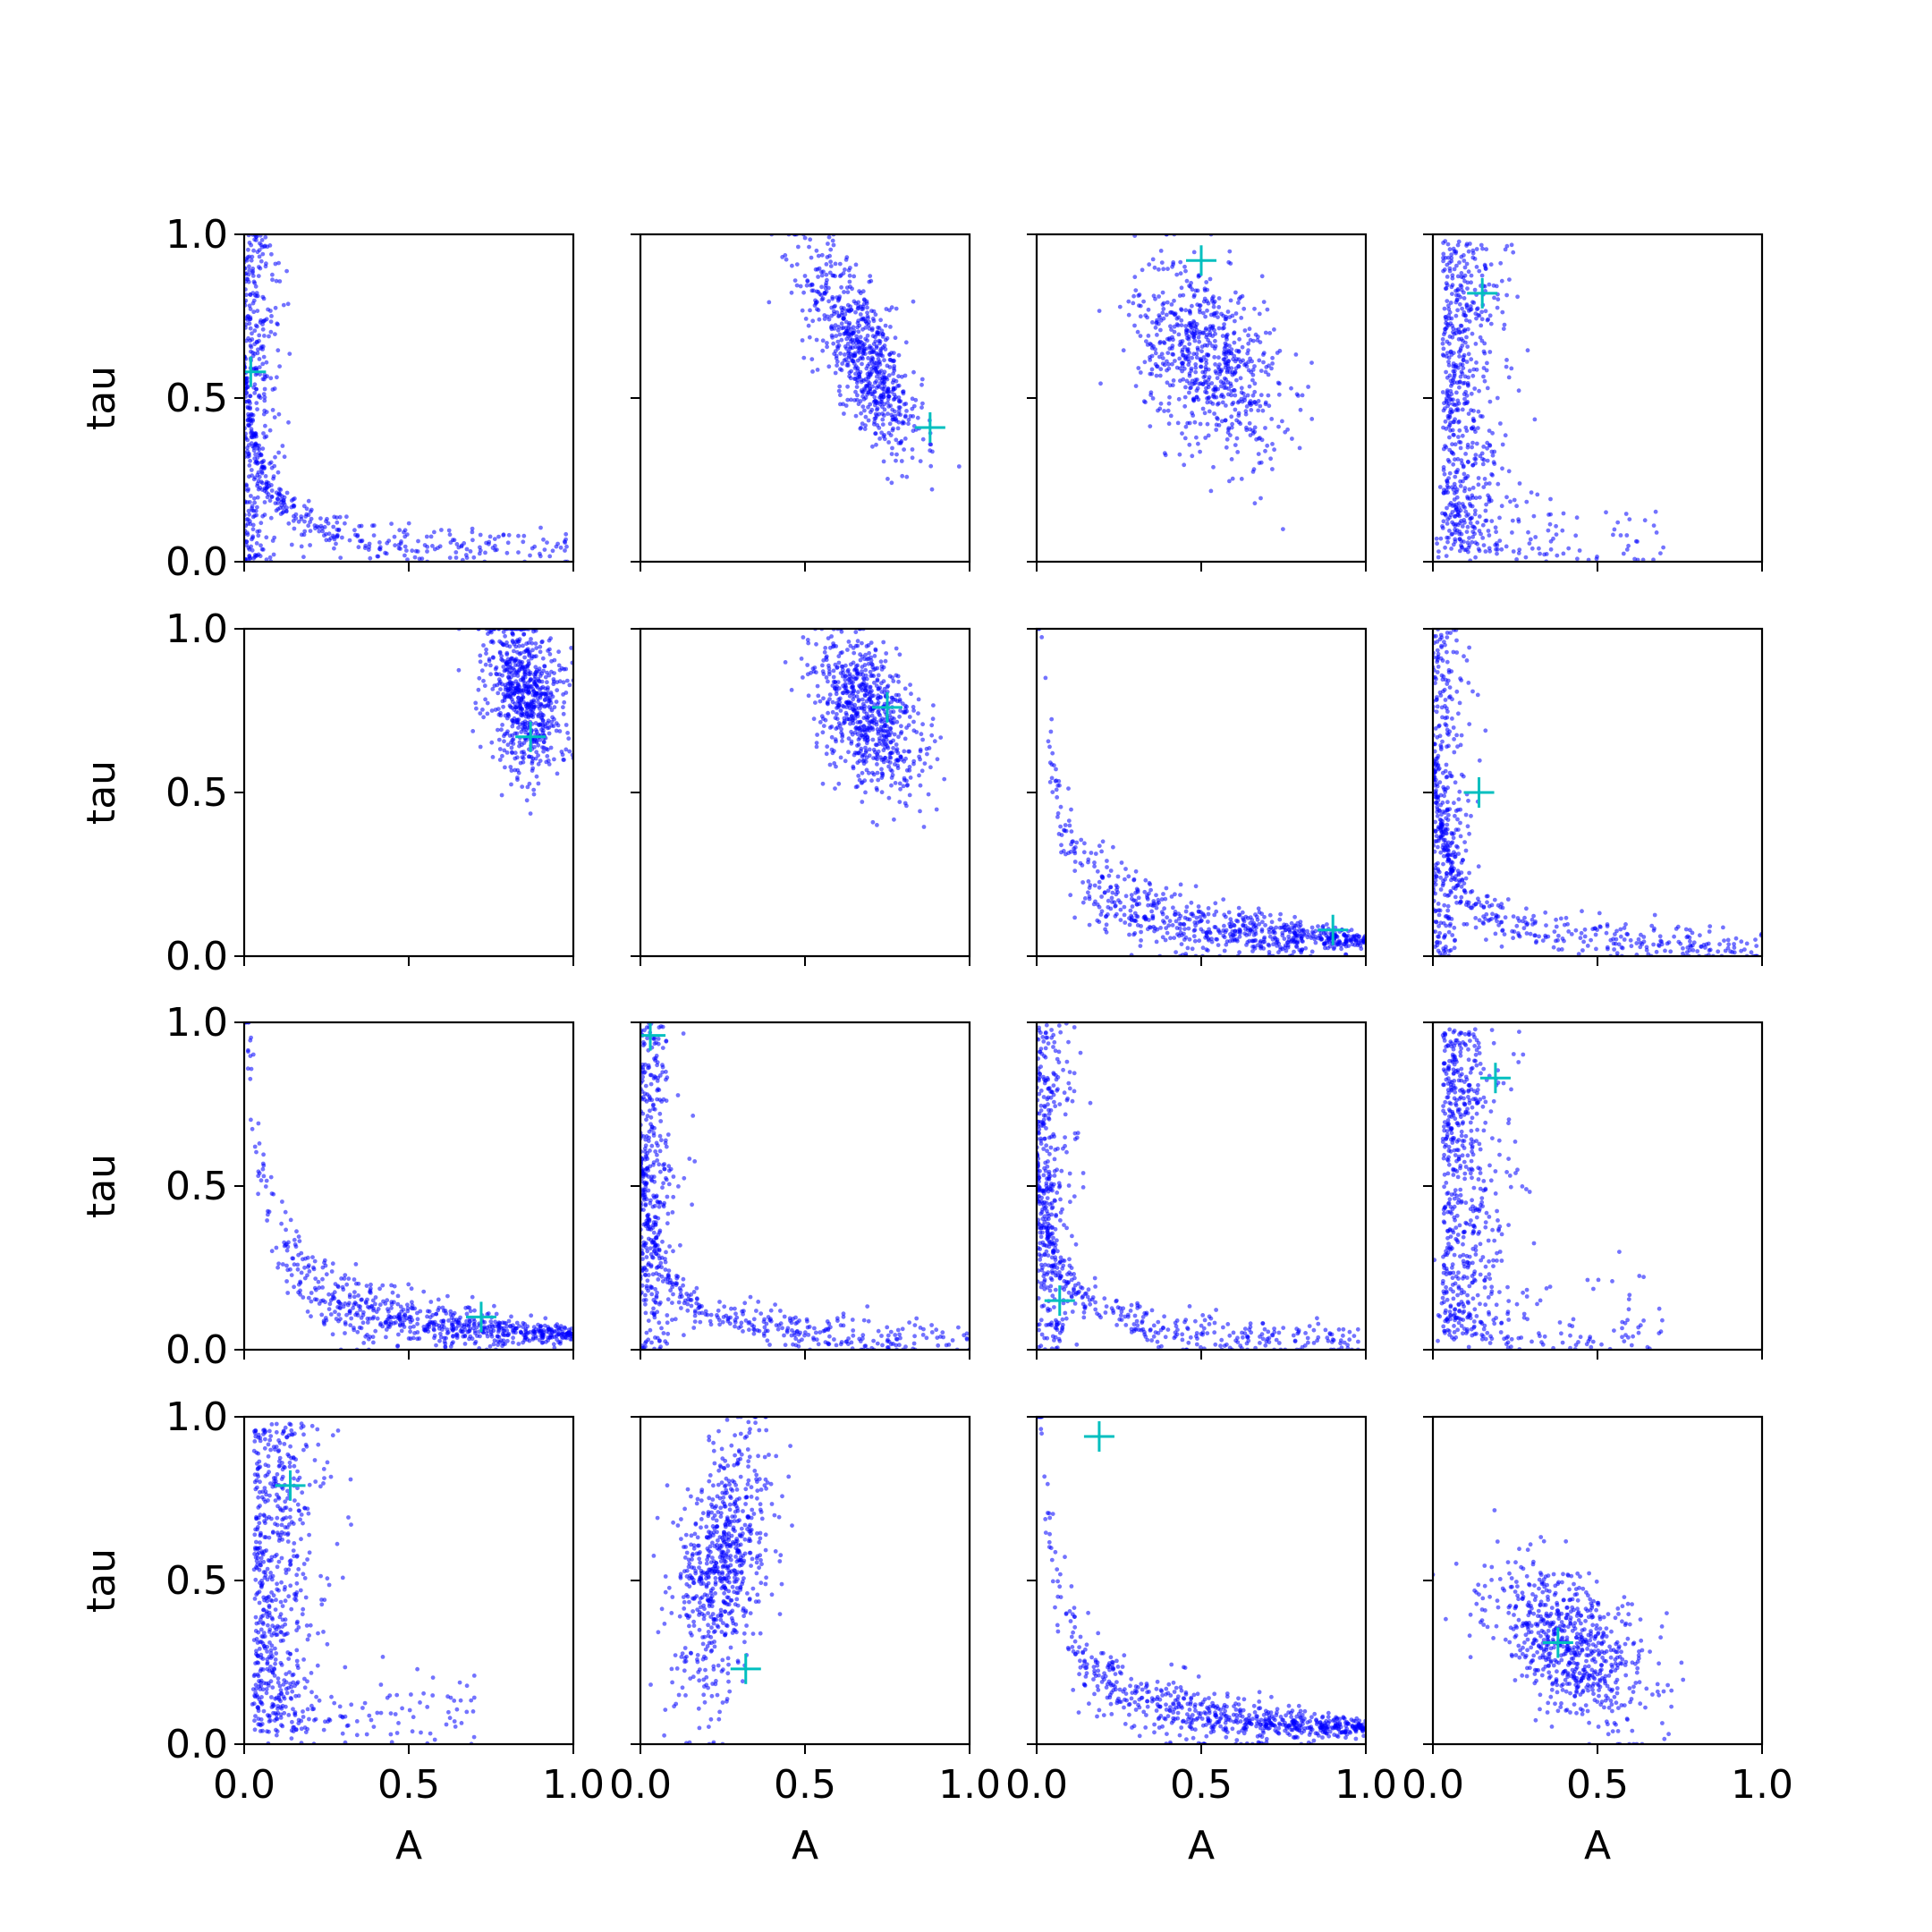 This screenshot has height=1932, width=1932. I want to click on true-value-marker, so click(1201, 260).